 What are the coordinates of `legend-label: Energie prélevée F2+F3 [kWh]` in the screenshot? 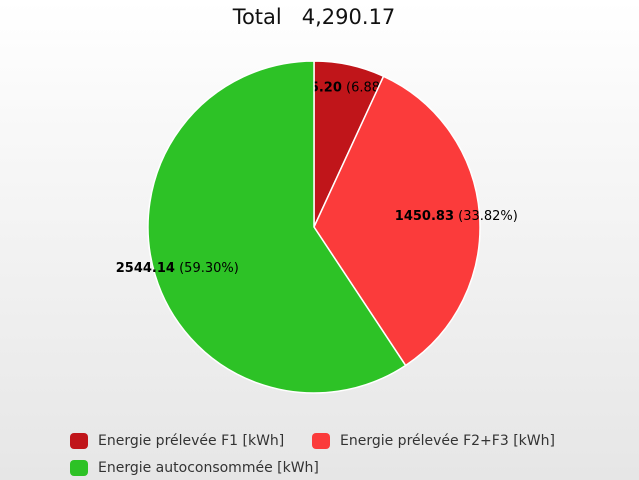 It's located at (447, 441).